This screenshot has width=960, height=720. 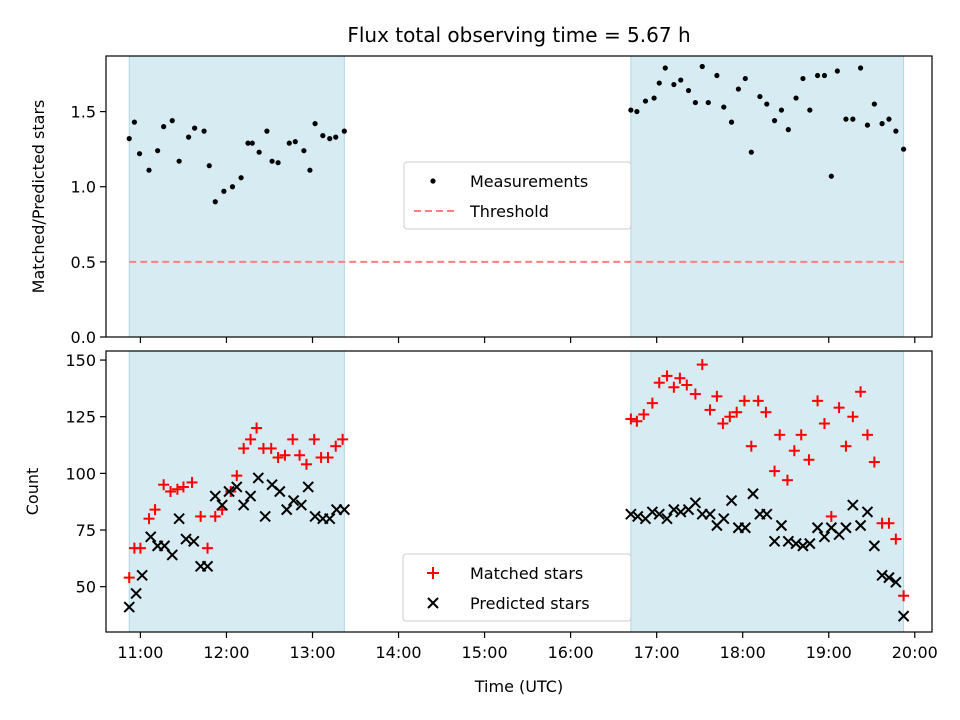 What do you see at coordinates (526, 573) in the screenshot?
I see `legend-matched-label: Matched stars` at bounding box center [526, 573].